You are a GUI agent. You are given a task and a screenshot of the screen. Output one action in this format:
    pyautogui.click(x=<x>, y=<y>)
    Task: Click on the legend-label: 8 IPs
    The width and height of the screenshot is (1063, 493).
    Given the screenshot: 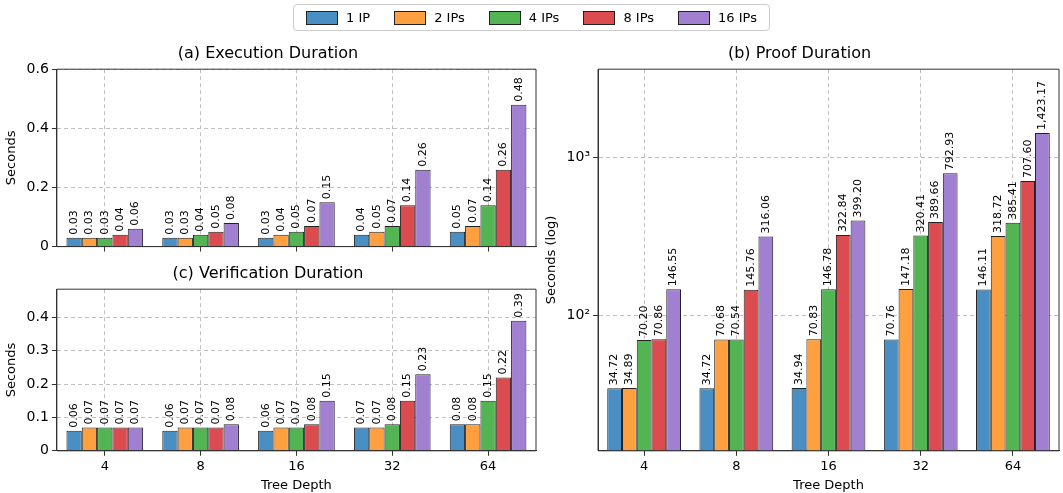 What is the action you would take?
    pyautogui.click(x=639, y=17)
    